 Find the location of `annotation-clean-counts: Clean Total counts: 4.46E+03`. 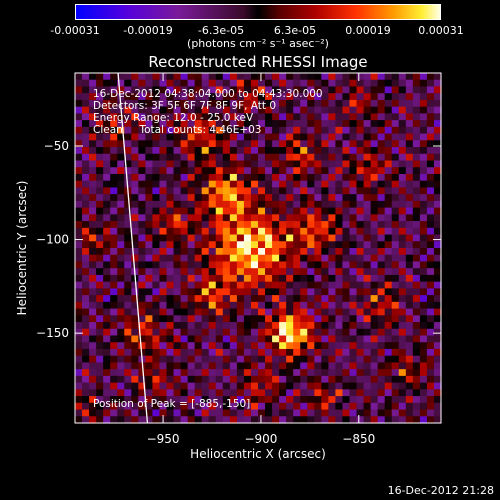

annotation-clean-counts: Clean Total counts: 4.46E+03 is located at coordinates (177, 130).